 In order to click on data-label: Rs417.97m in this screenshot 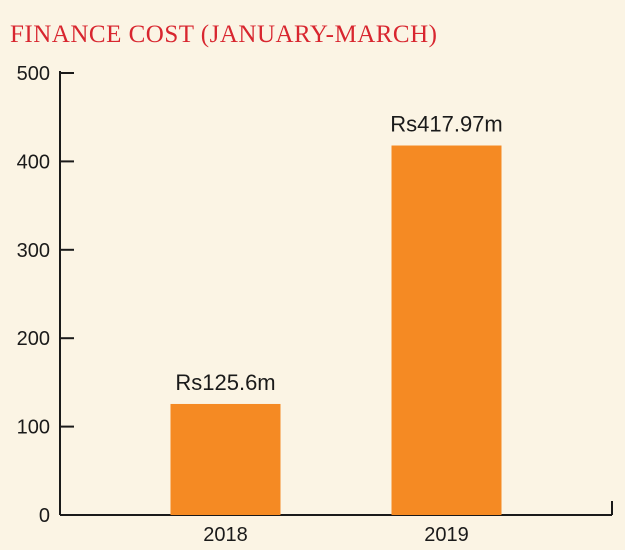, I will do `click(446, 124)`.